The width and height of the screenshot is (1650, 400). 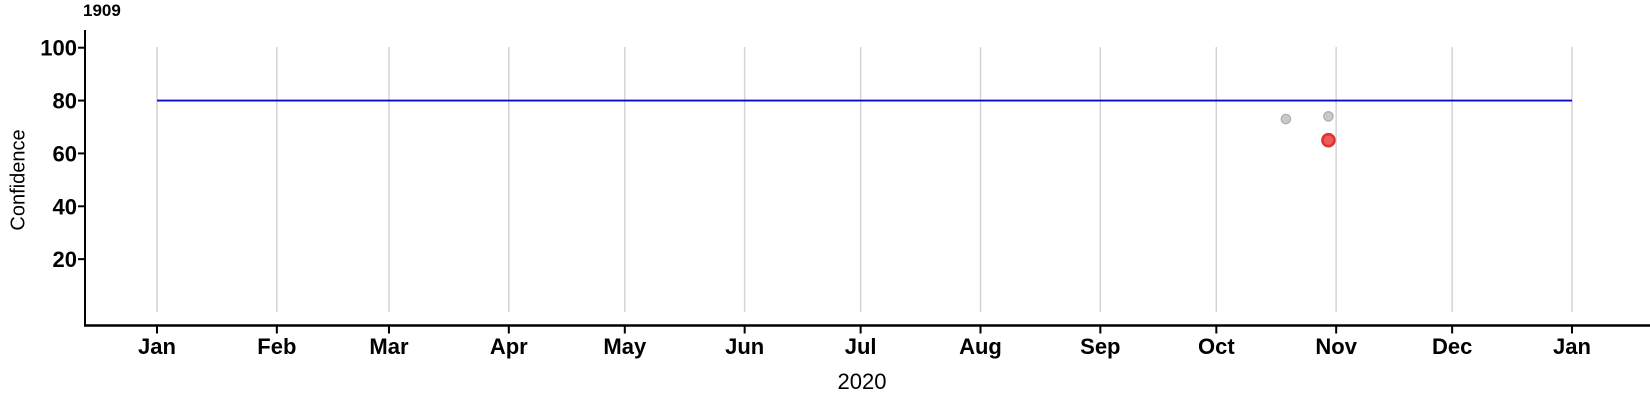 What do you see at coordinates (509, 346) in the screenshot?
I see `x-tick-label: Apr` at bounding box center [509, 346].